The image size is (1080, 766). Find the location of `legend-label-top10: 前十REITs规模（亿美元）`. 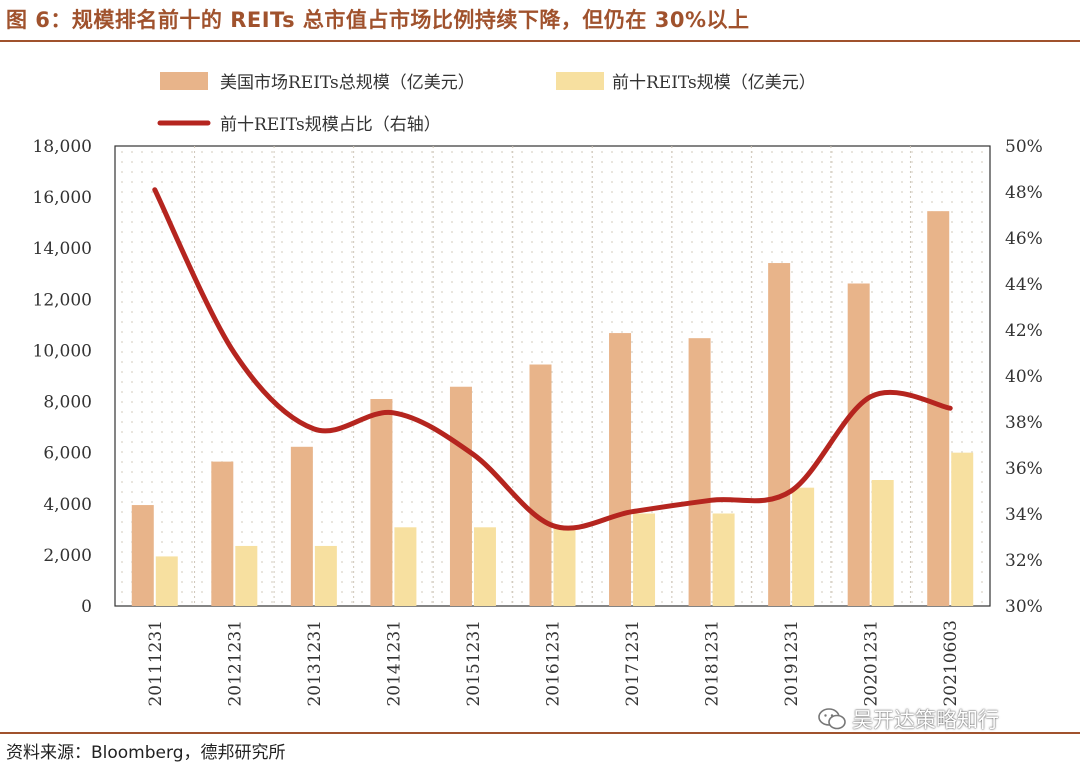

legend-label-top10: 前十REITs规模（亿美元） is located at coordinates (714, 83).